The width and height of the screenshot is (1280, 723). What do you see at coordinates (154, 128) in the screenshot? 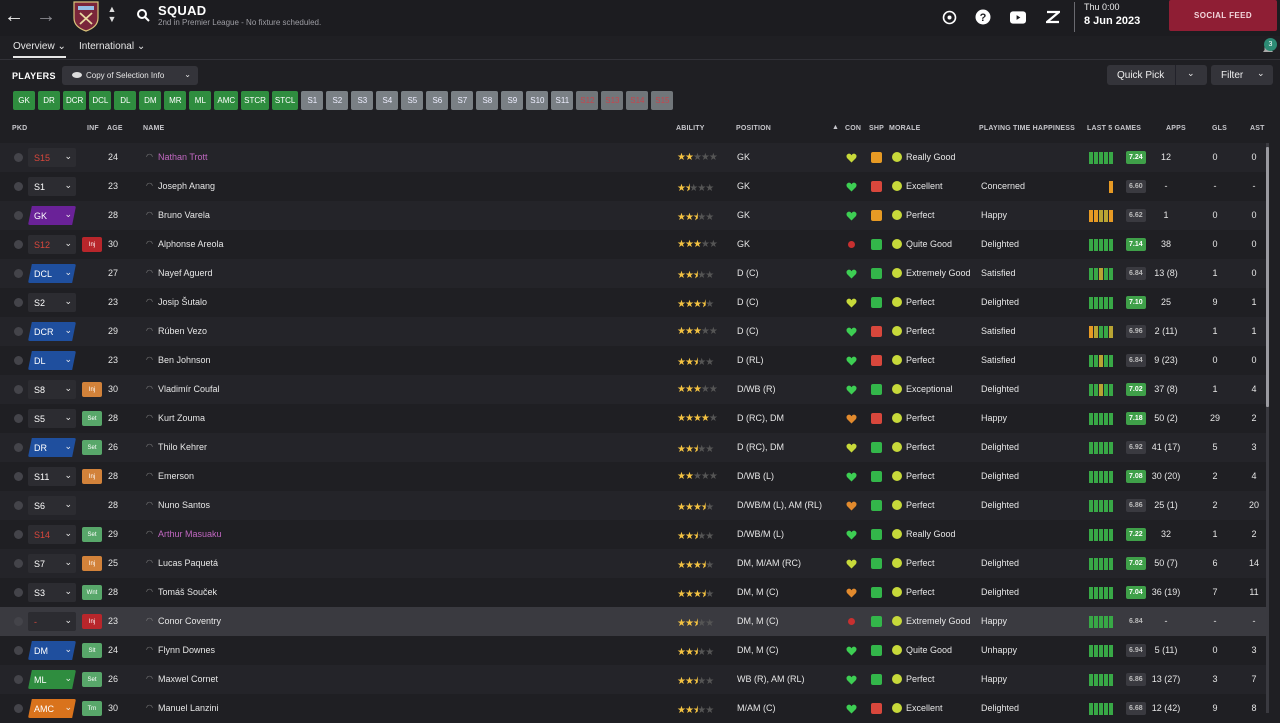
I see `col-name: NAME` at bounding box center [154, 128].